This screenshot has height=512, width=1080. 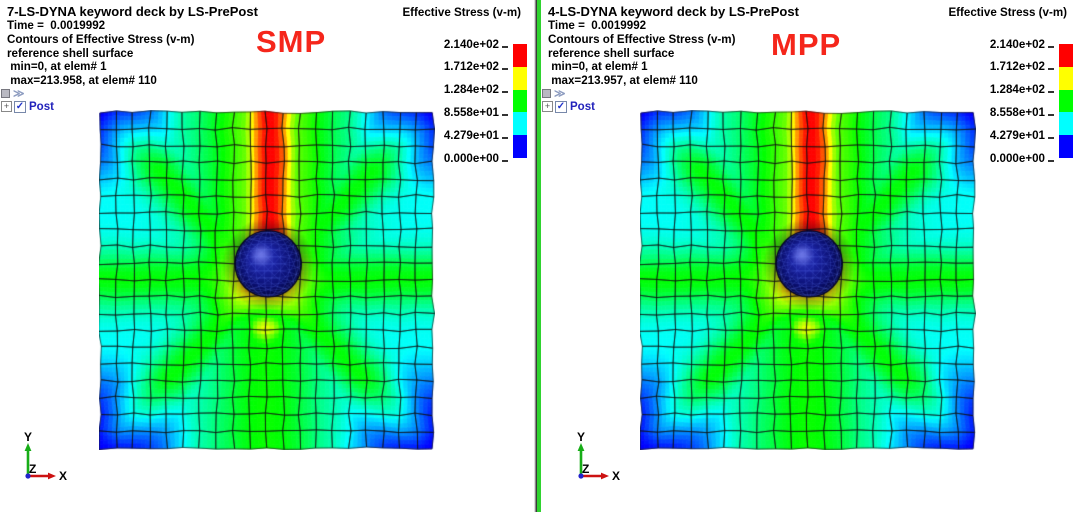 I want to click on max-label: max=213.957, at elem# 110, so click(x=623, y=81).